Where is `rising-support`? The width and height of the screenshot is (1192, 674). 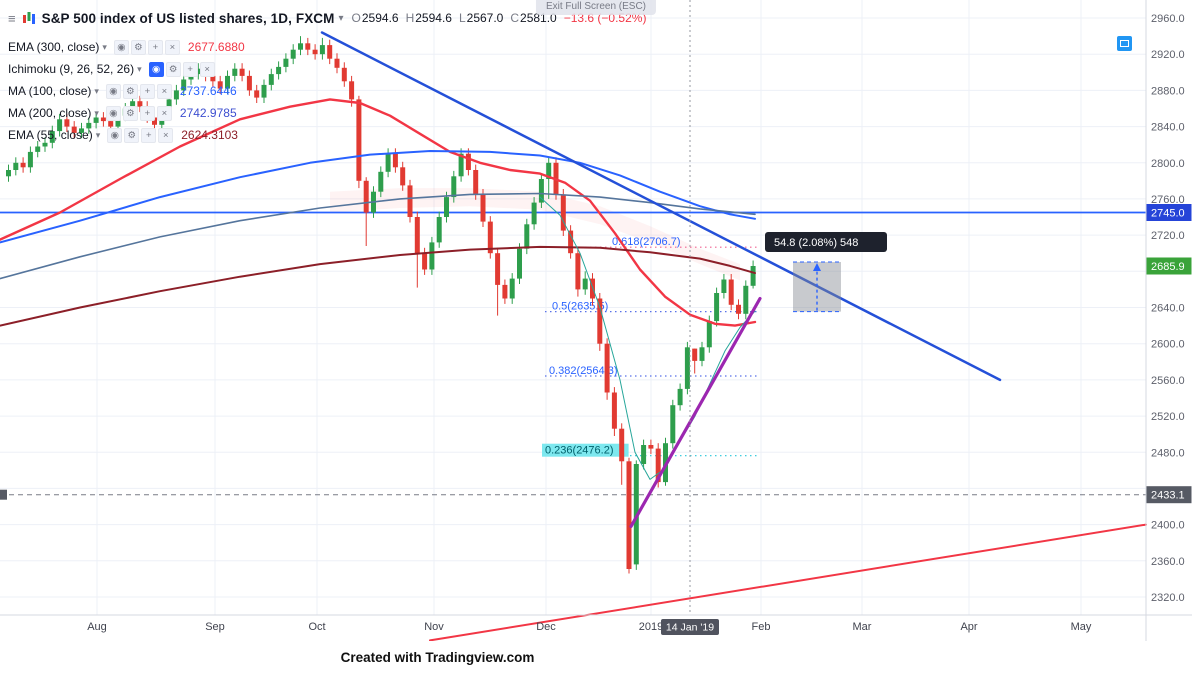
rising-support is located at coordinates (788, 582).